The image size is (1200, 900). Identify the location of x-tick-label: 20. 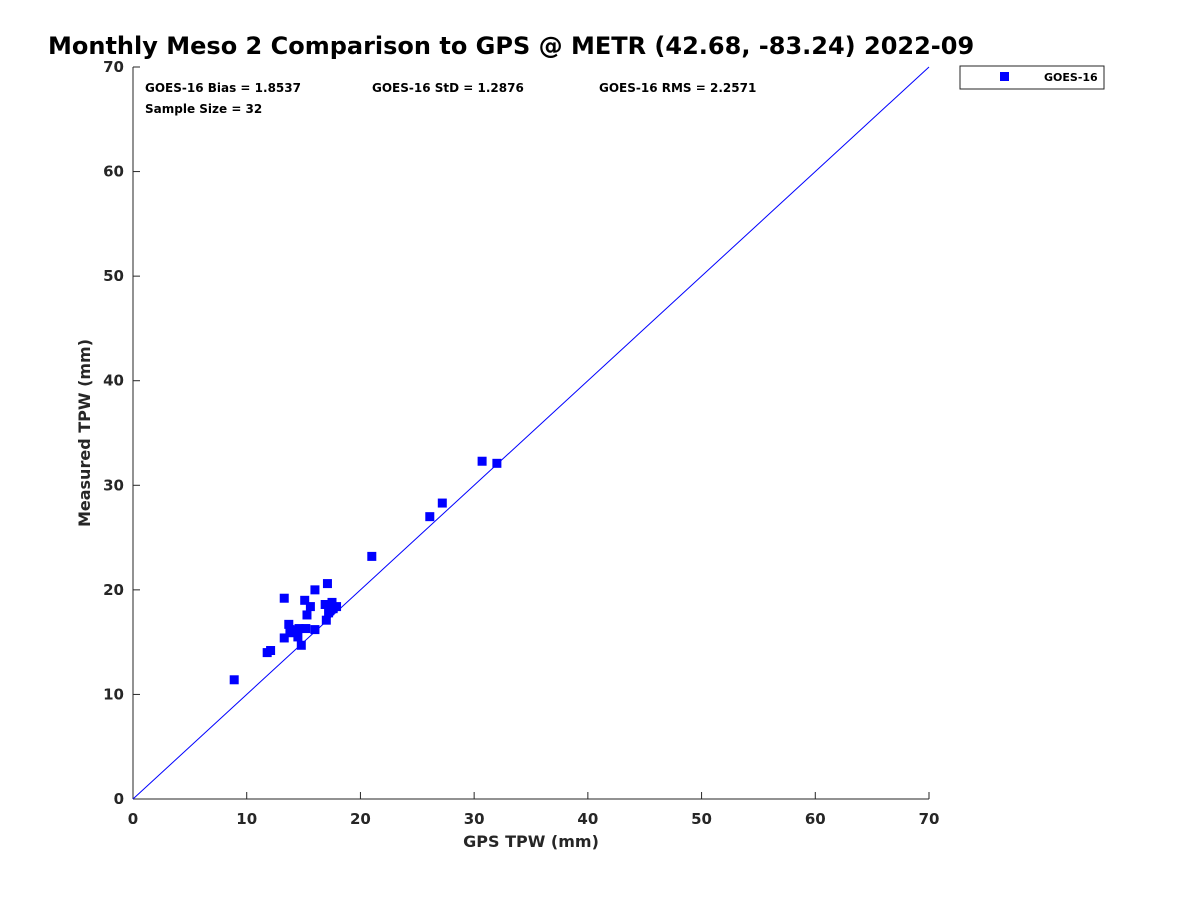
(360, 819).